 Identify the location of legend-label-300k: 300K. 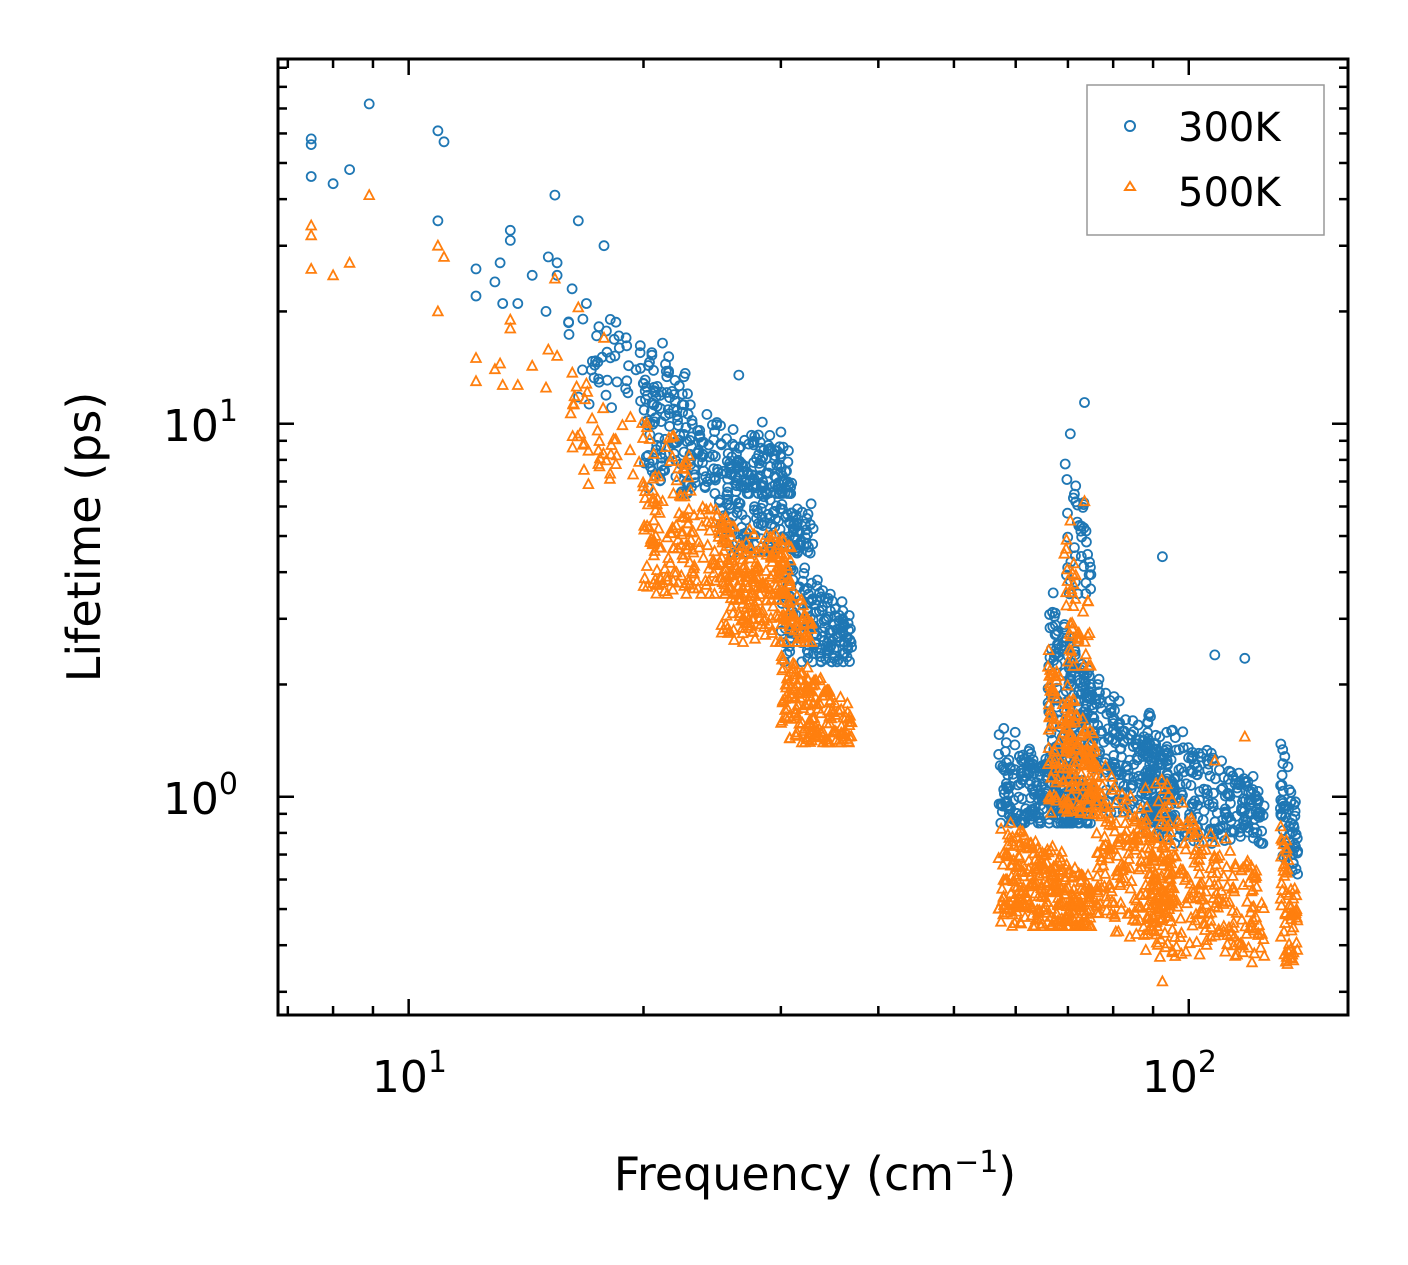
(1230, 128).